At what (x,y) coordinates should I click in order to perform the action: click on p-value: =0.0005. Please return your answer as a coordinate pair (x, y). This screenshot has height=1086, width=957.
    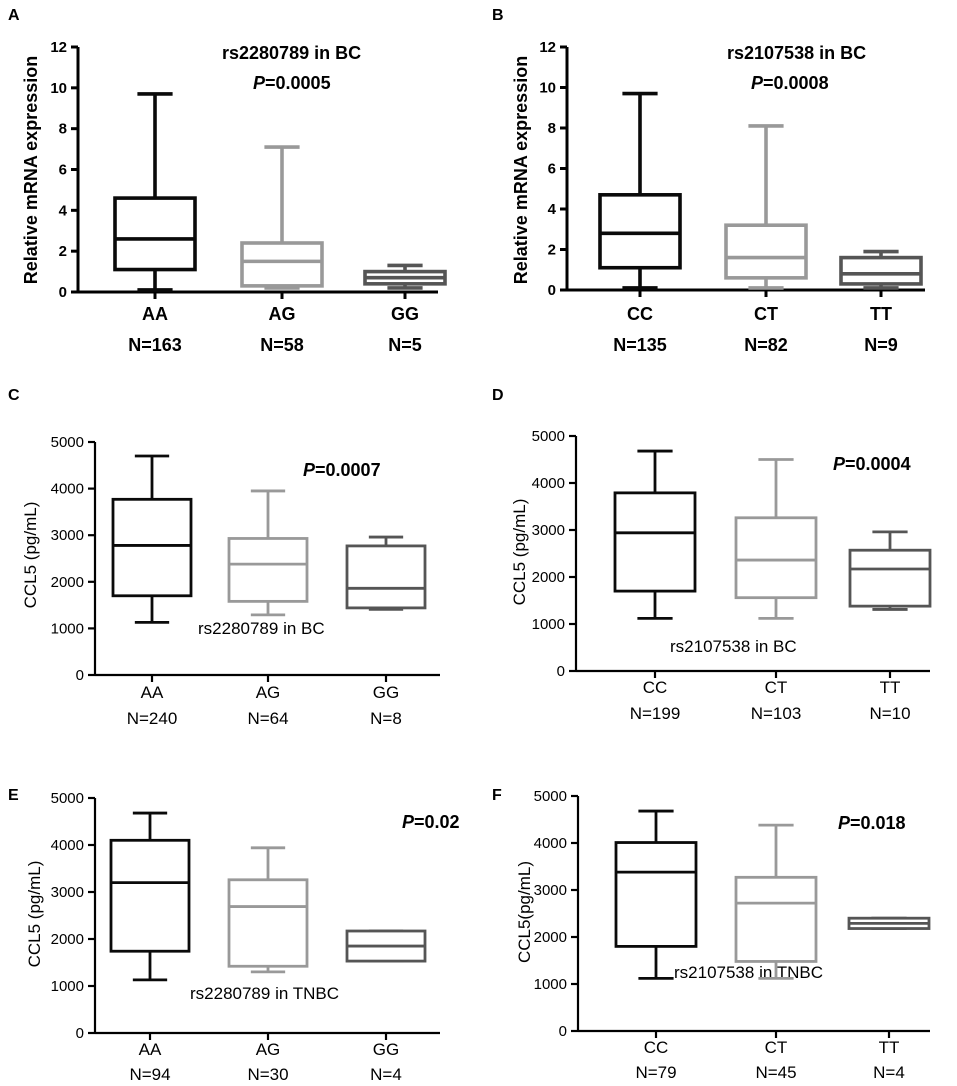
    Looking at the image, I should click on (298, 83).